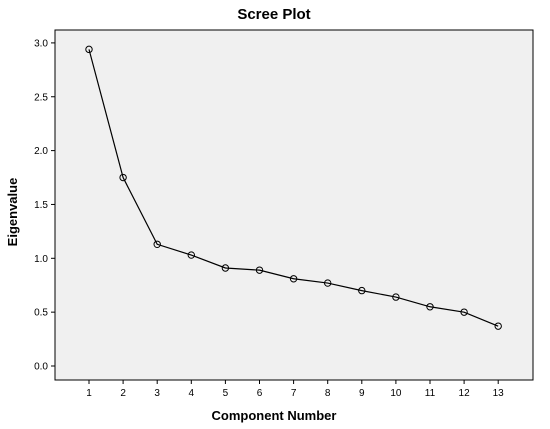 This screenshot has height=429, width=550. I want to click on x-tick-label: 7, so click(294, 393).